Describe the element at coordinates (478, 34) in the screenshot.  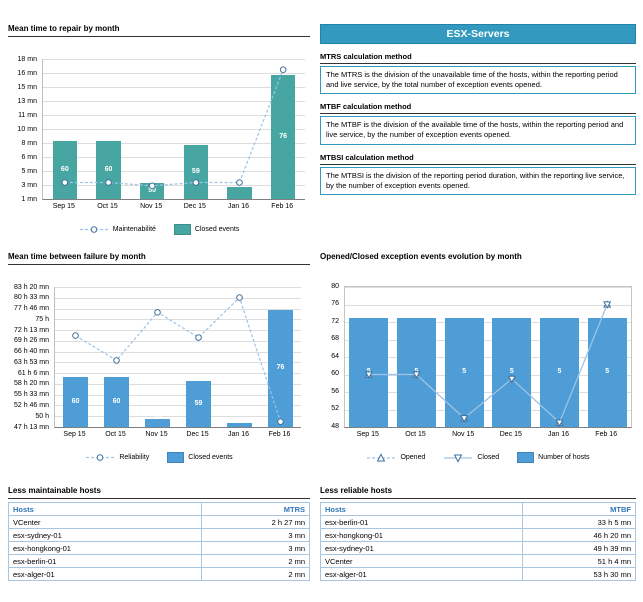
I see `panel-title: ESX-Servers` at that location.